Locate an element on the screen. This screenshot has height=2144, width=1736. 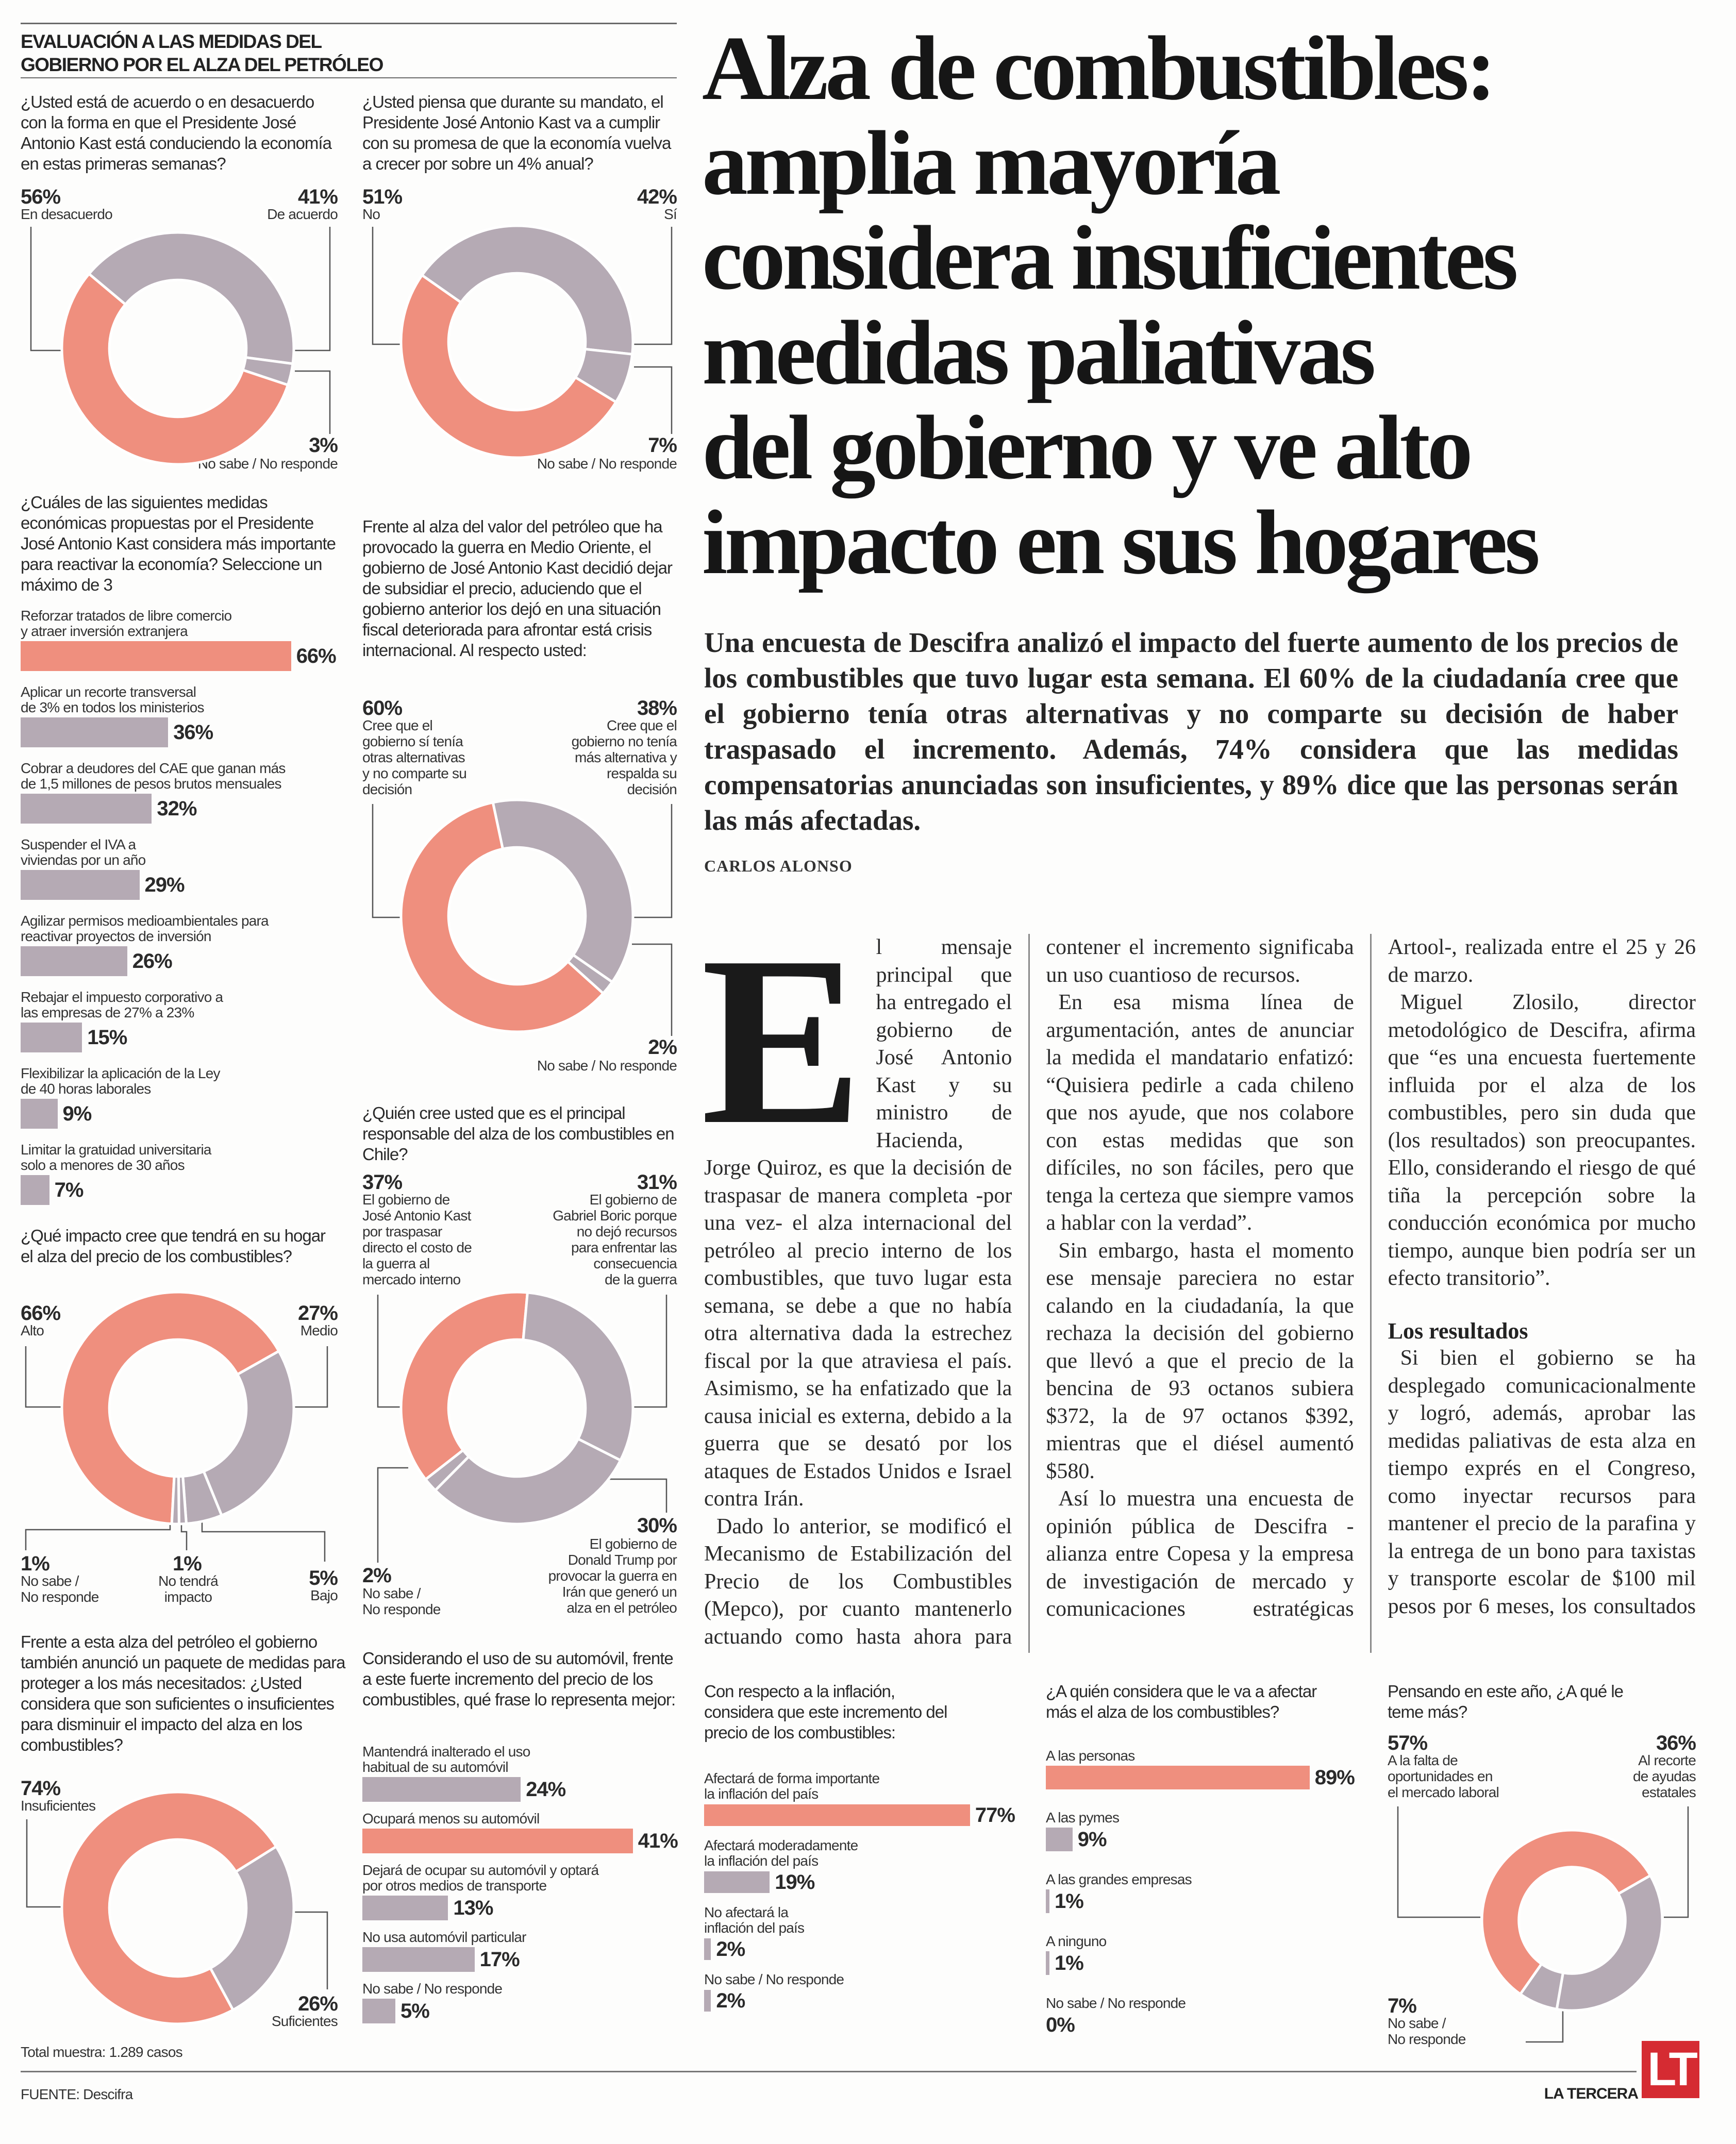
bar-item: A las pymes 9% is located at coordinates (1211, 1830).